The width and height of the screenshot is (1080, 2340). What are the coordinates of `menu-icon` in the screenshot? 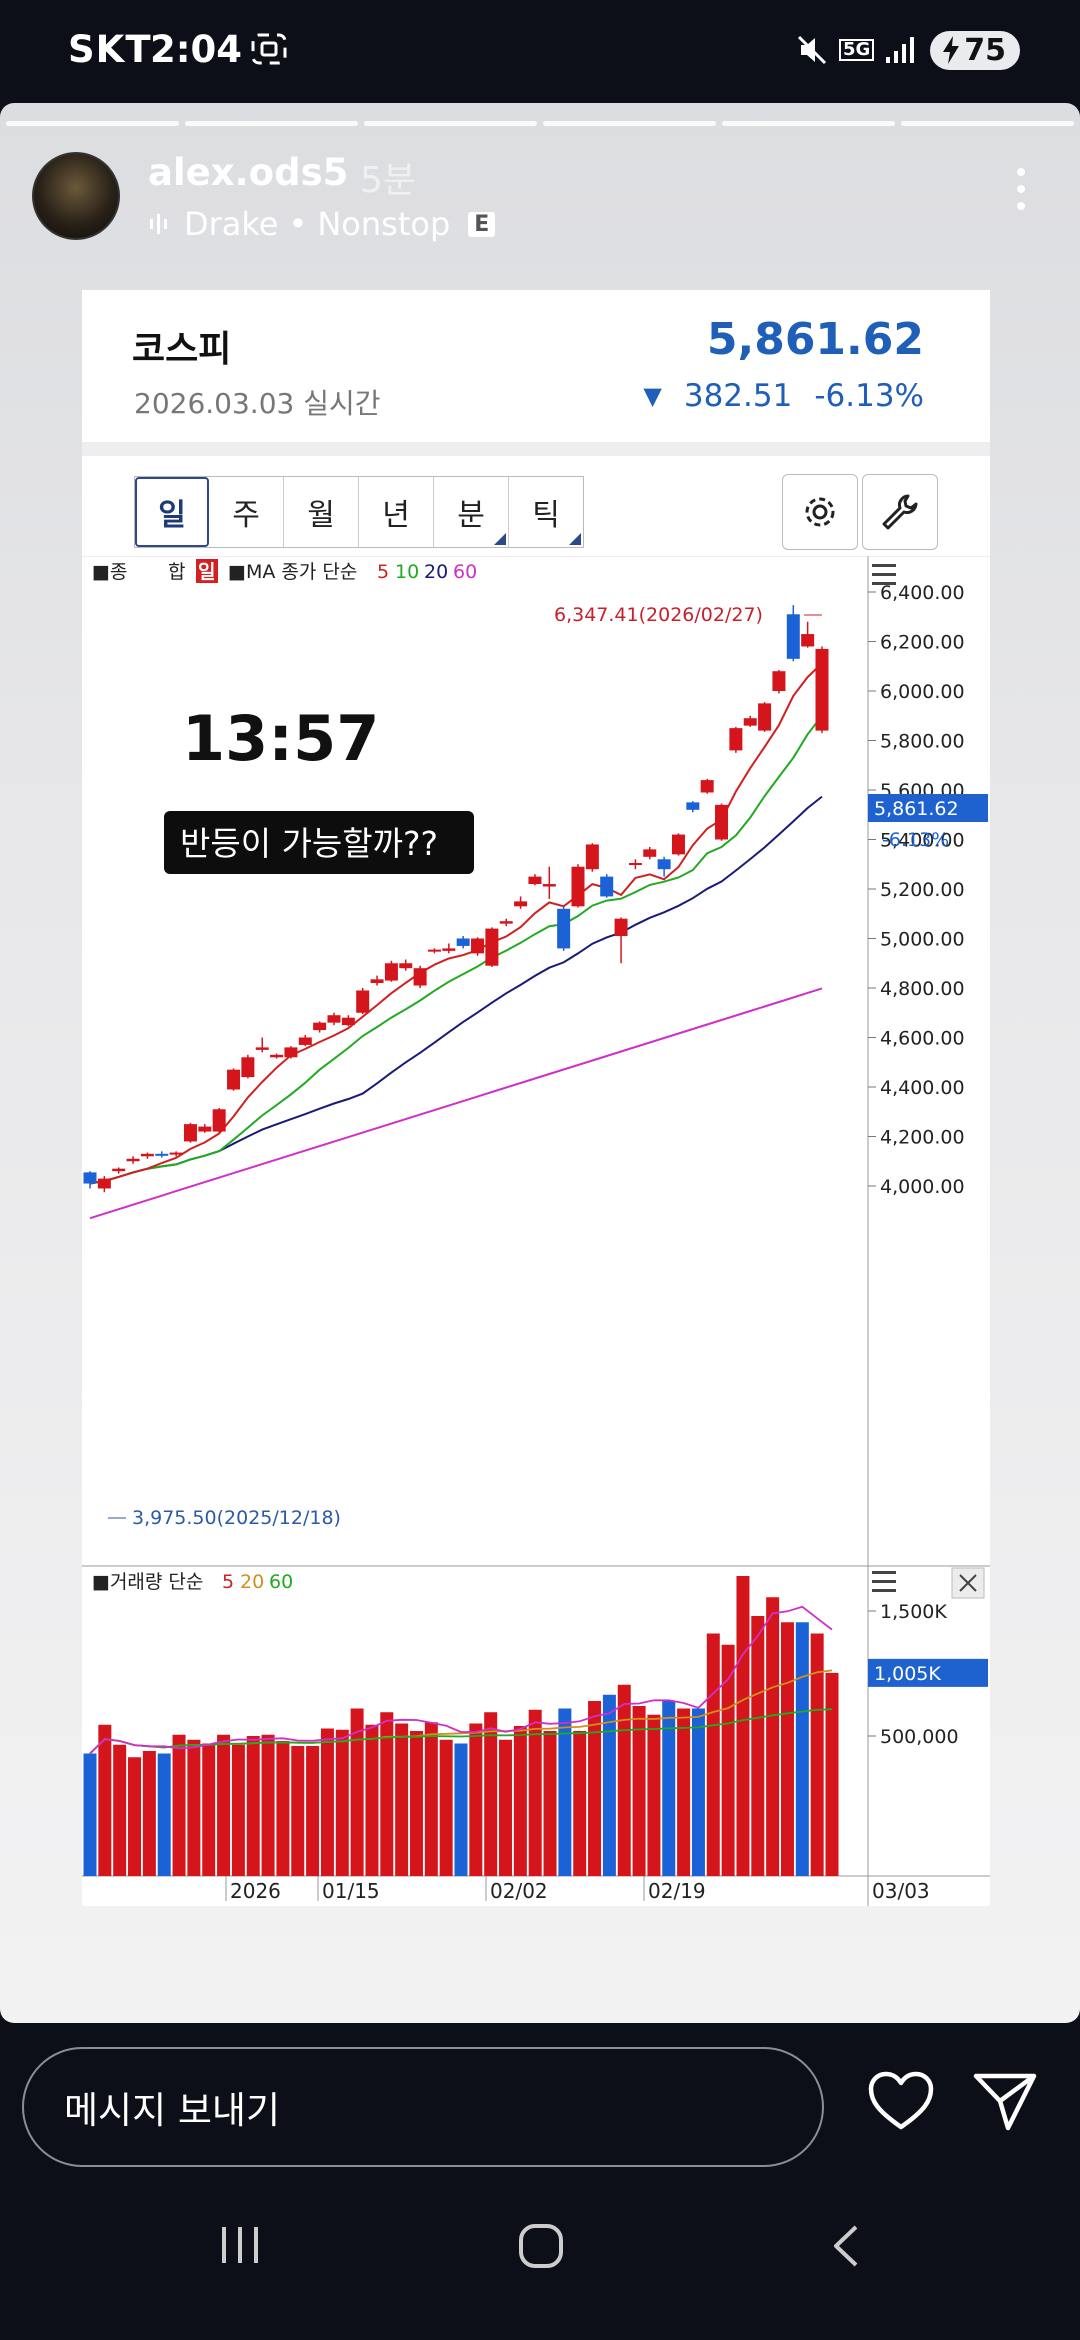 It's located at (884, 574).